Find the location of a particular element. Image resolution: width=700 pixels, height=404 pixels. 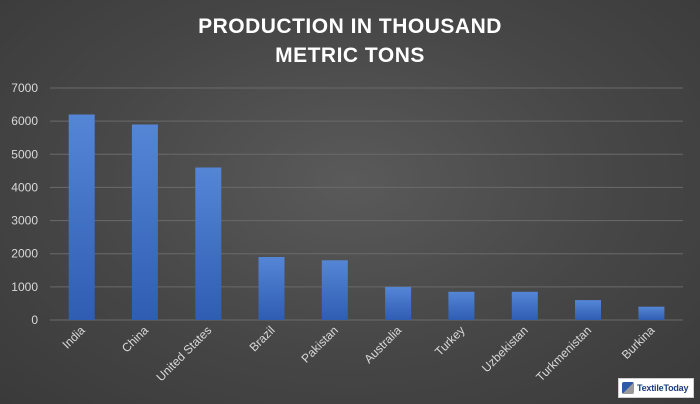

y-tick-label: 6000 is located at coordinates (24, 121).